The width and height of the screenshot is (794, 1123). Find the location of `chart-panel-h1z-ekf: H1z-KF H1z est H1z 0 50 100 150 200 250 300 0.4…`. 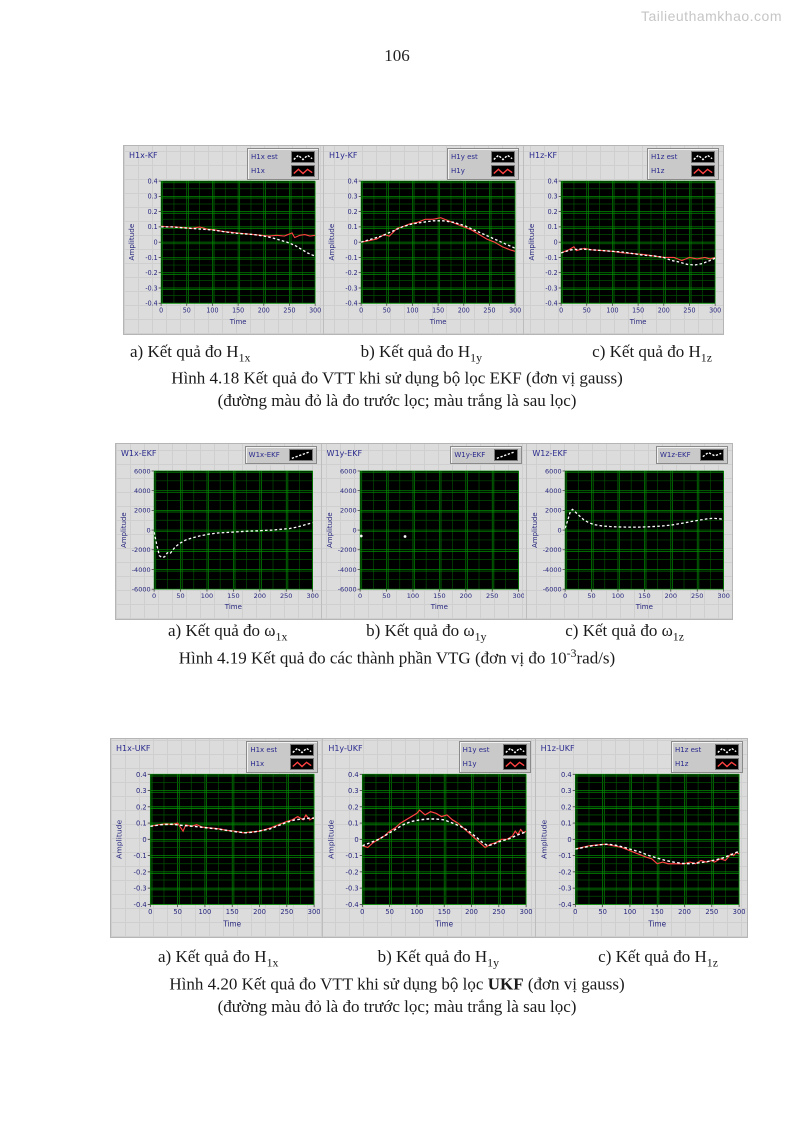

chart-panel-h1z-ekf: H1z-KF H1z est H1z 0 50 100 150 200 250 300 0.4… is located at coordinates (623, 240).